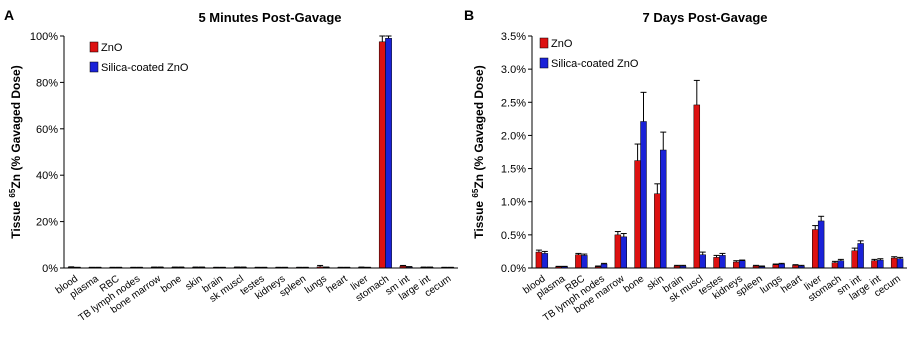 The image size is (907, 339). I want to click on panel-a-y-axis-label: Tissue 65Zn (% Gavaged Dose), so click(15, 151).